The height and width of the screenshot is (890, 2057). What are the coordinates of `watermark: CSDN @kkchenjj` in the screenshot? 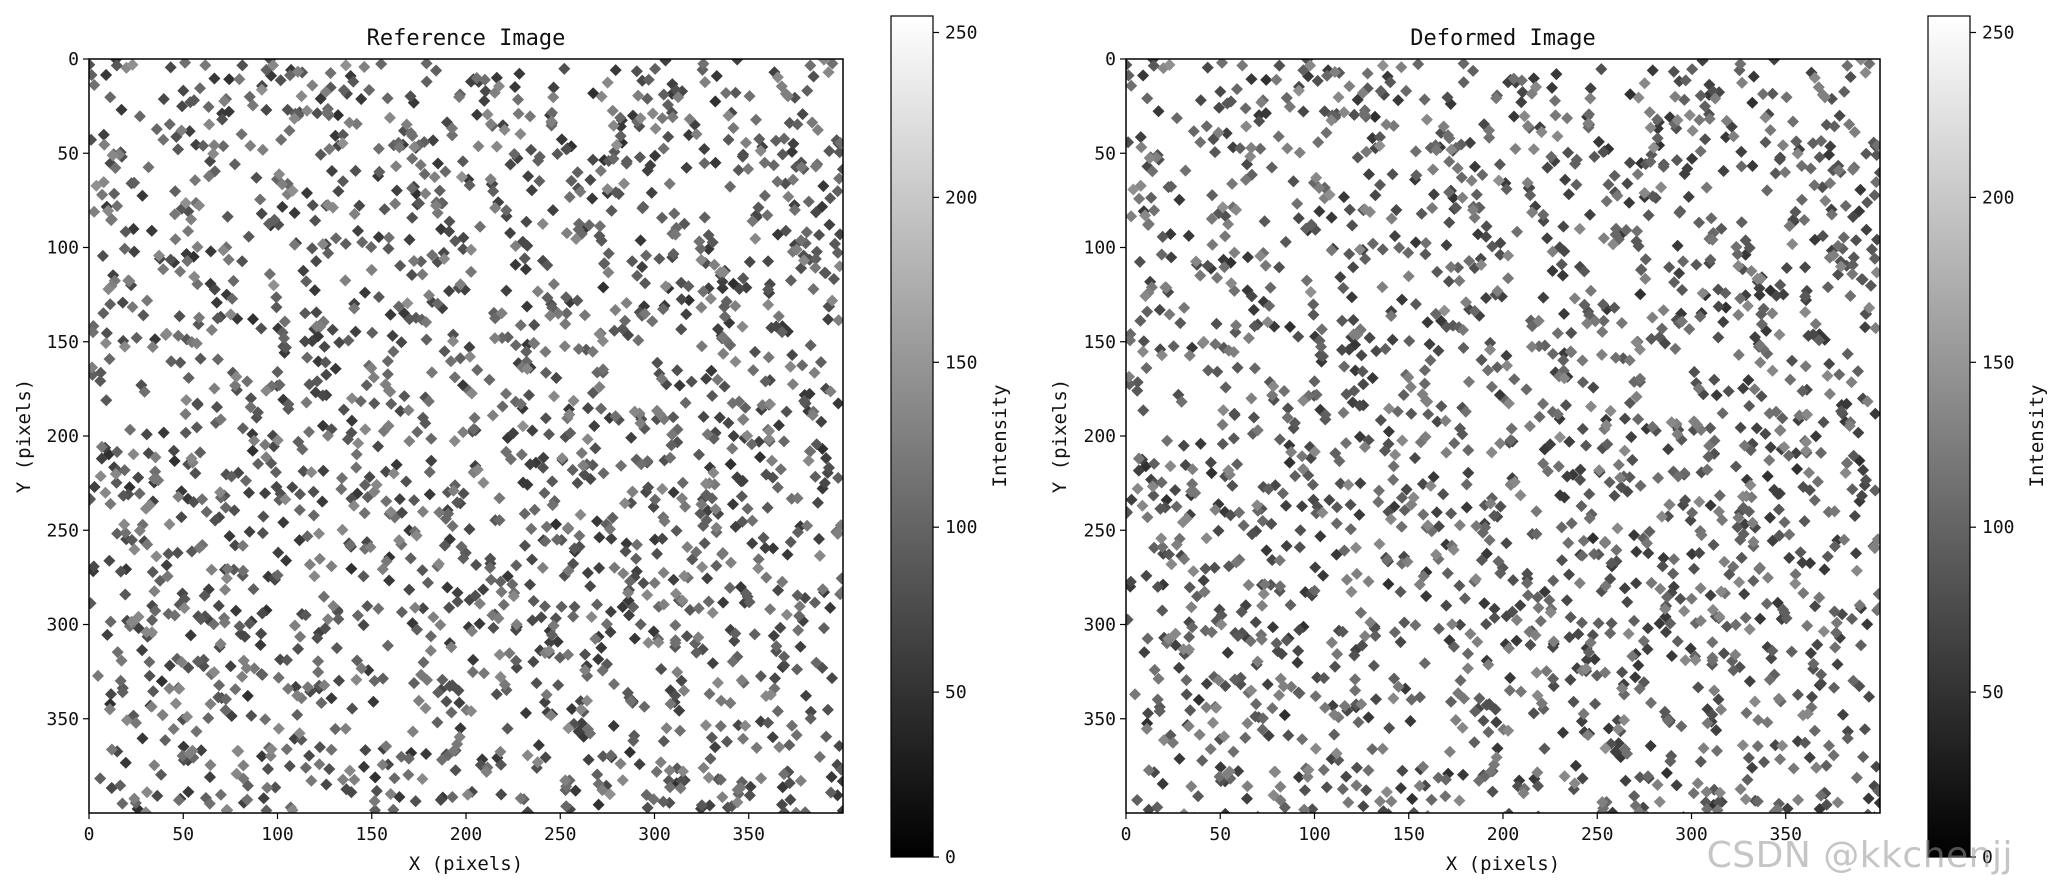 It's located at (1859, 855).